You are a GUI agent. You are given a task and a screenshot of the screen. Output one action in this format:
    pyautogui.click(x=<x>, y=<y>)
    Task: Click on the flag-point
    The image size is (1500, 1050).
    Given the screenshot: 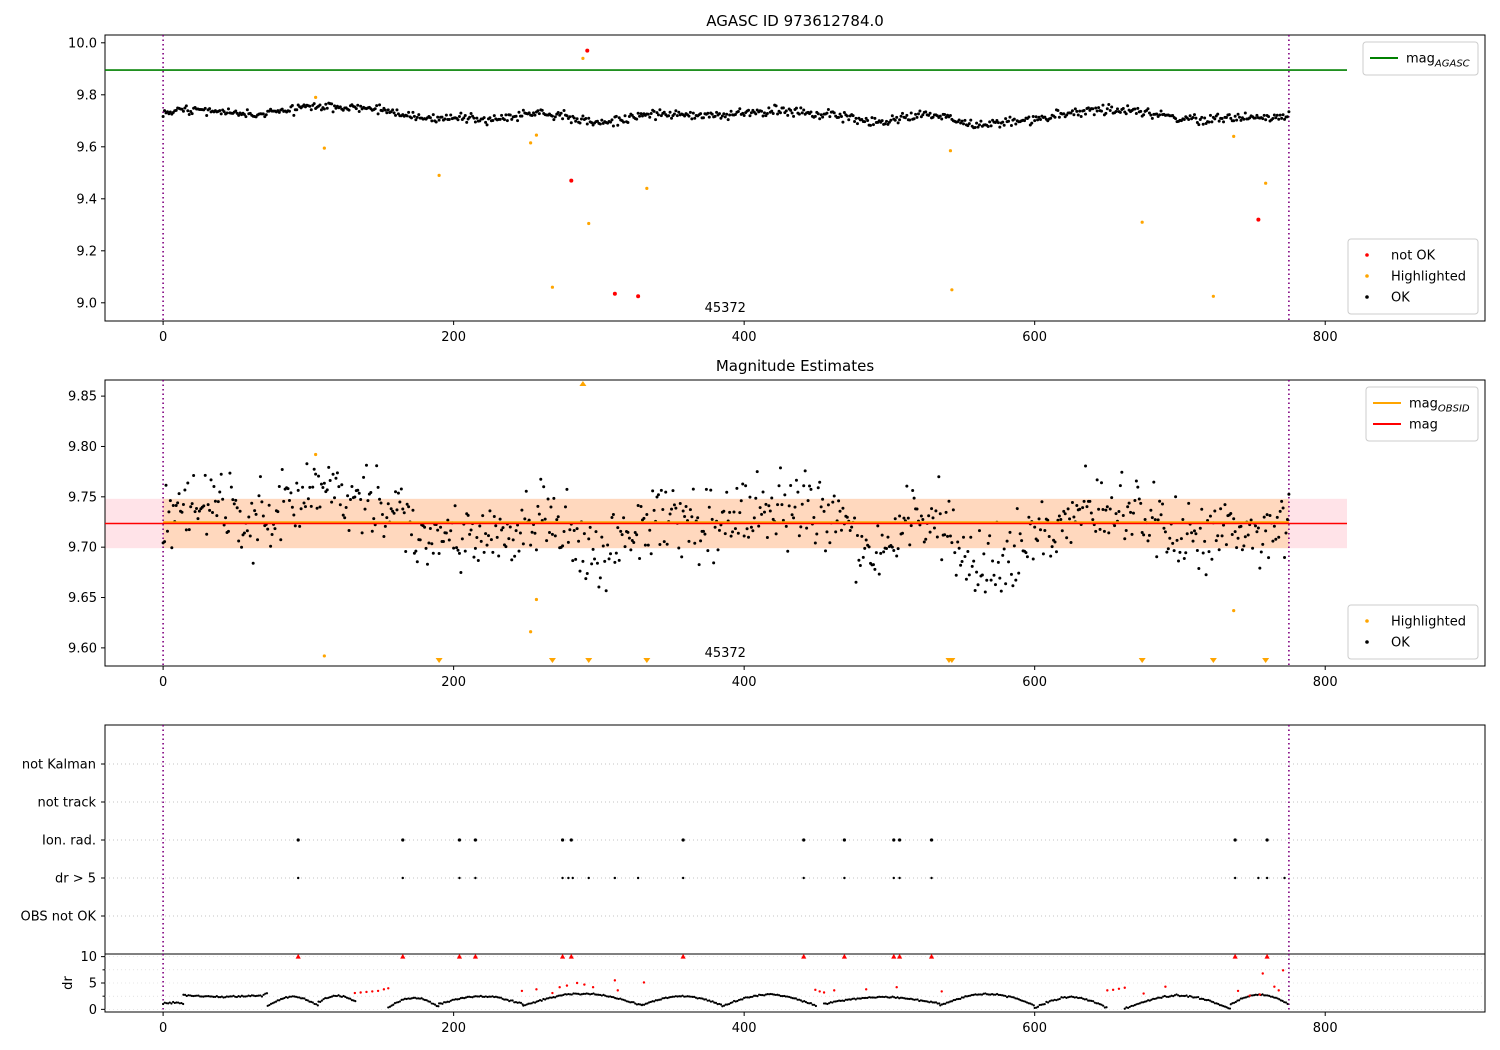 What is the action you would take?
    pyautogui.click(x=931, y=878)
    